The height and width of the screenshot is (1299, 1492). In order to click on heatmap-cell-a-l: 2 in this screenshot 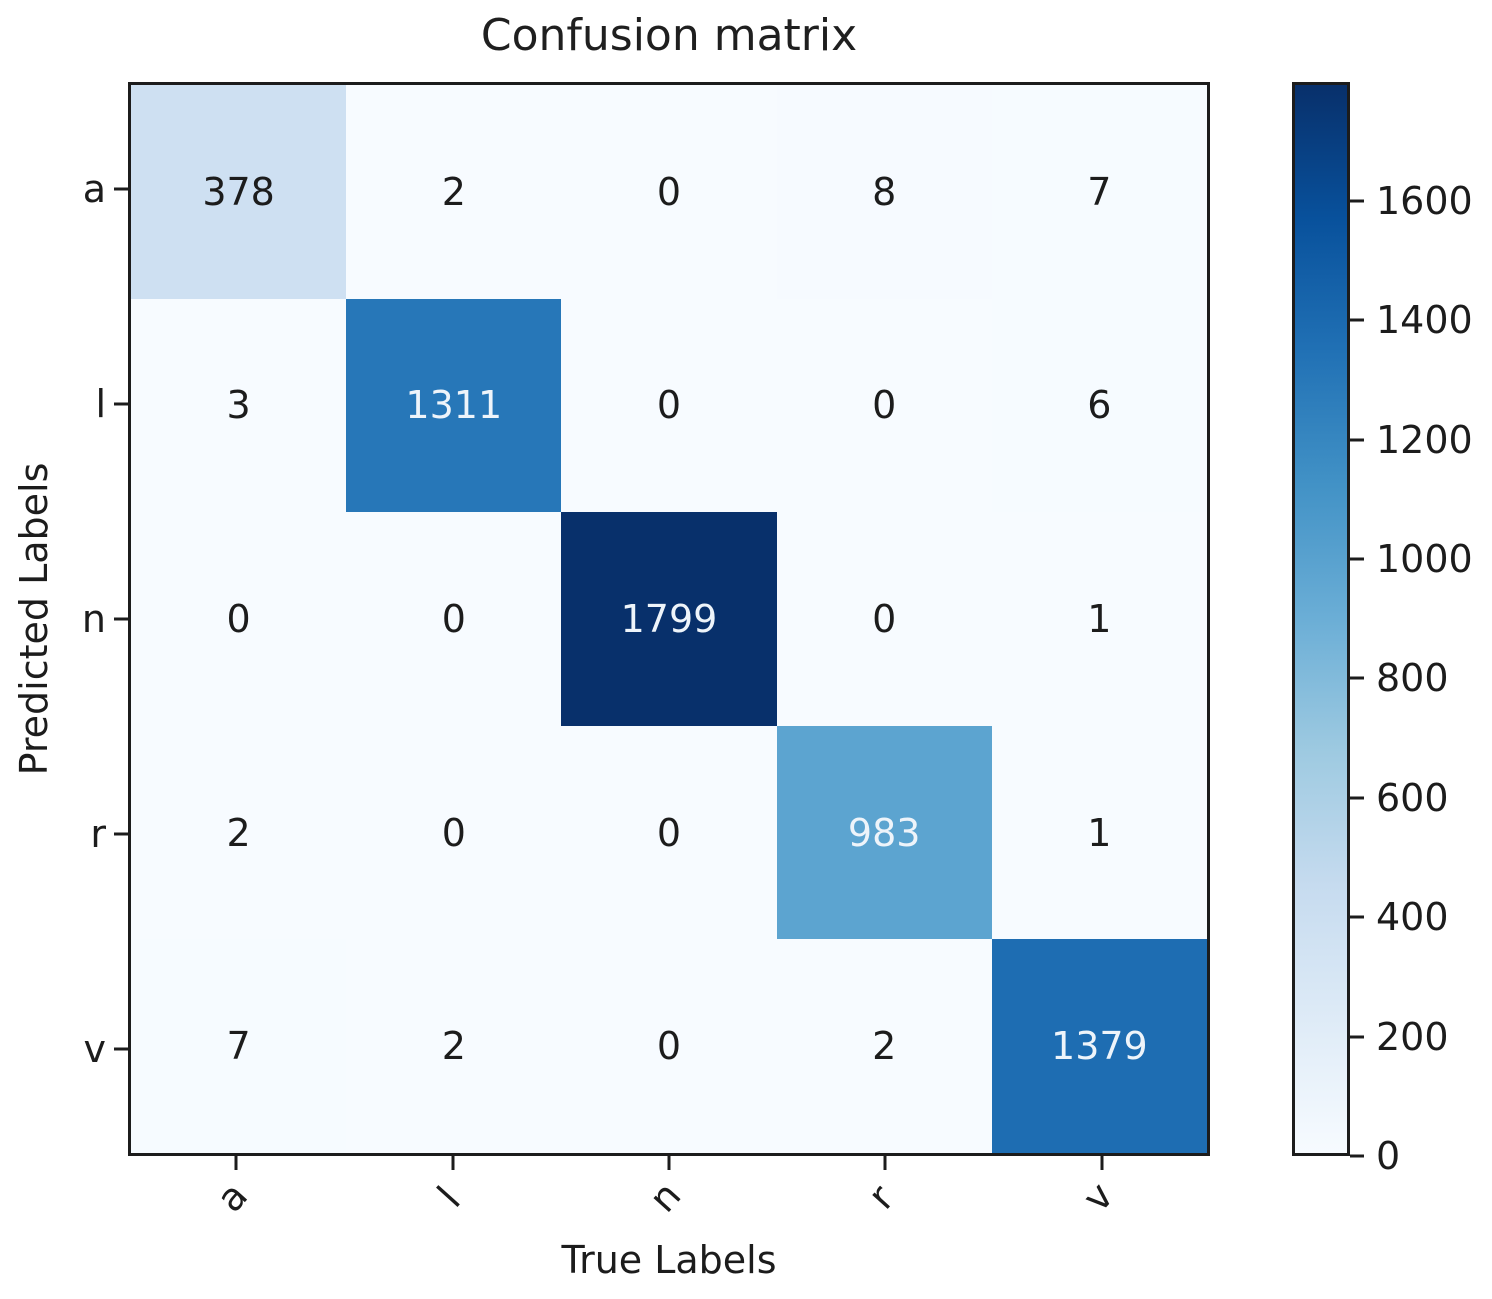, I will do `click(454, 192)`.